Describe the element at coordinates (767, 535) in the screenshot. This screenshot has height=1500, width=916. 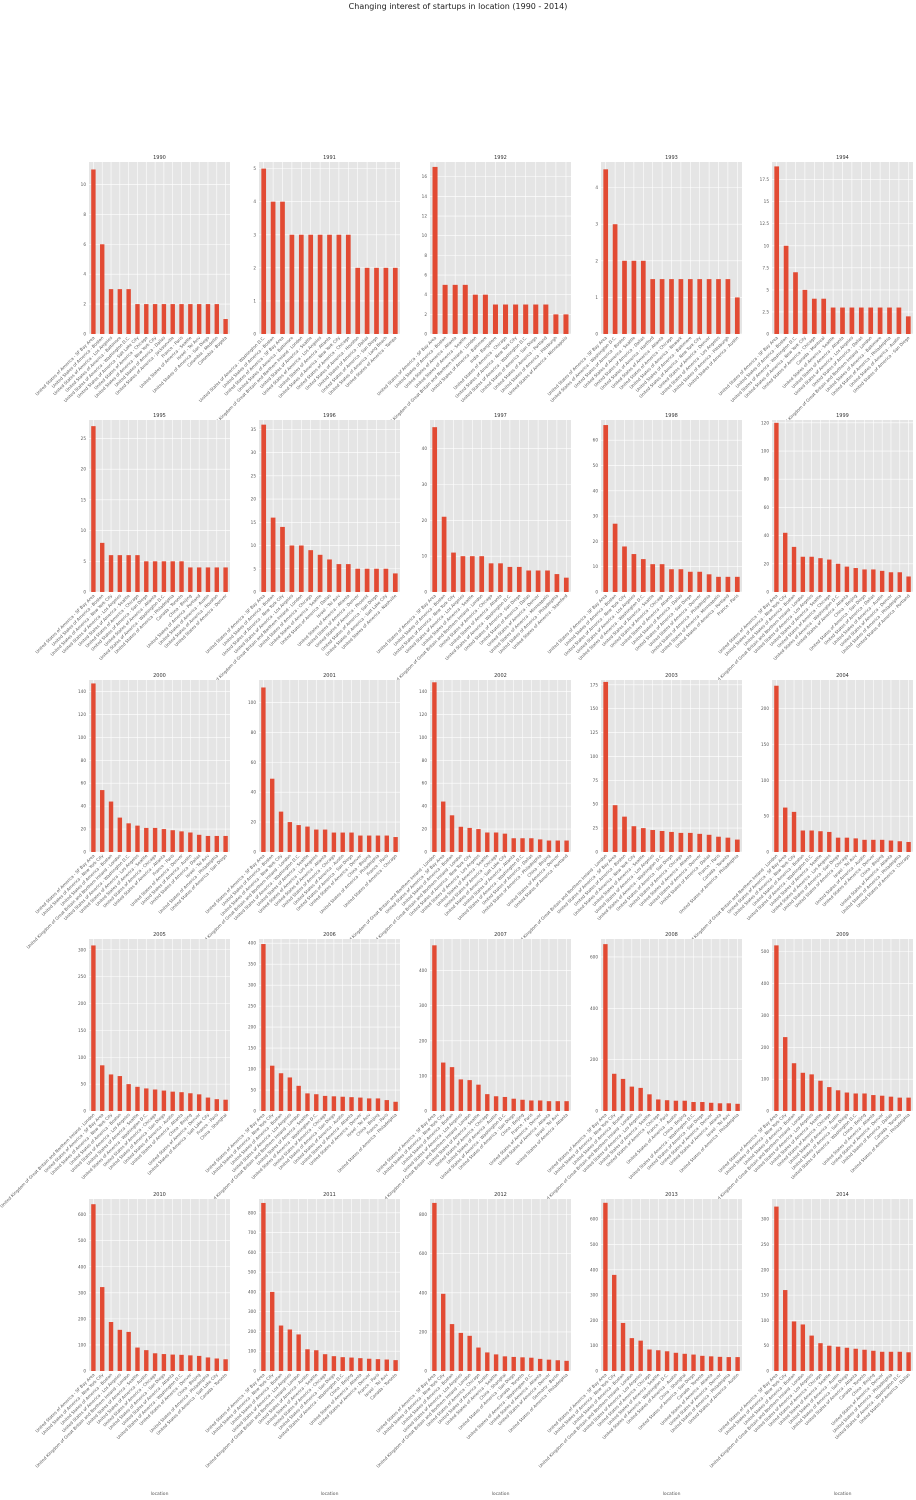
I see `y-tick-label: 40` at that location.